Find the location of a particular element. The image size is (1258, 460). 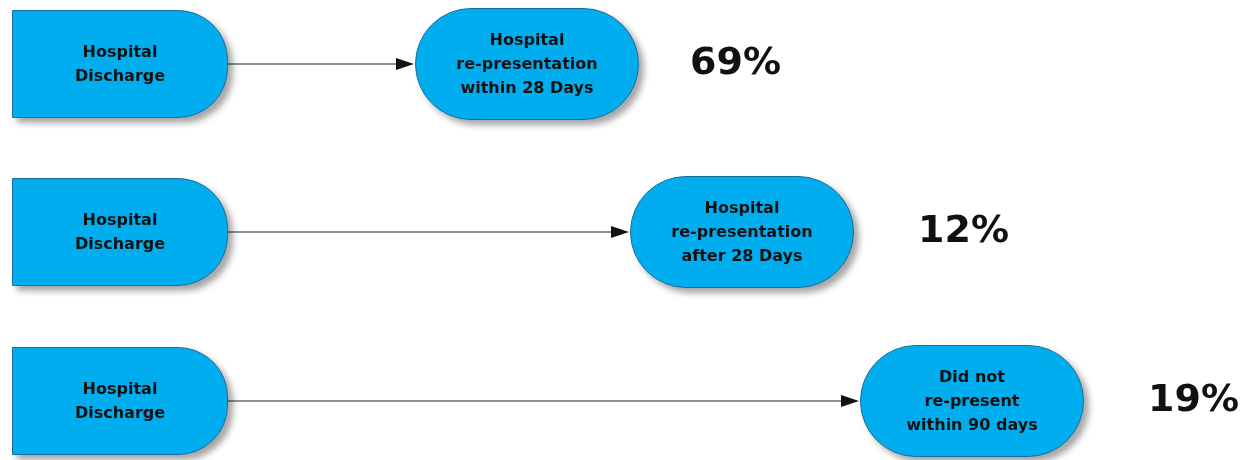

data-label: 19% is located at coordinates (1193, 397).